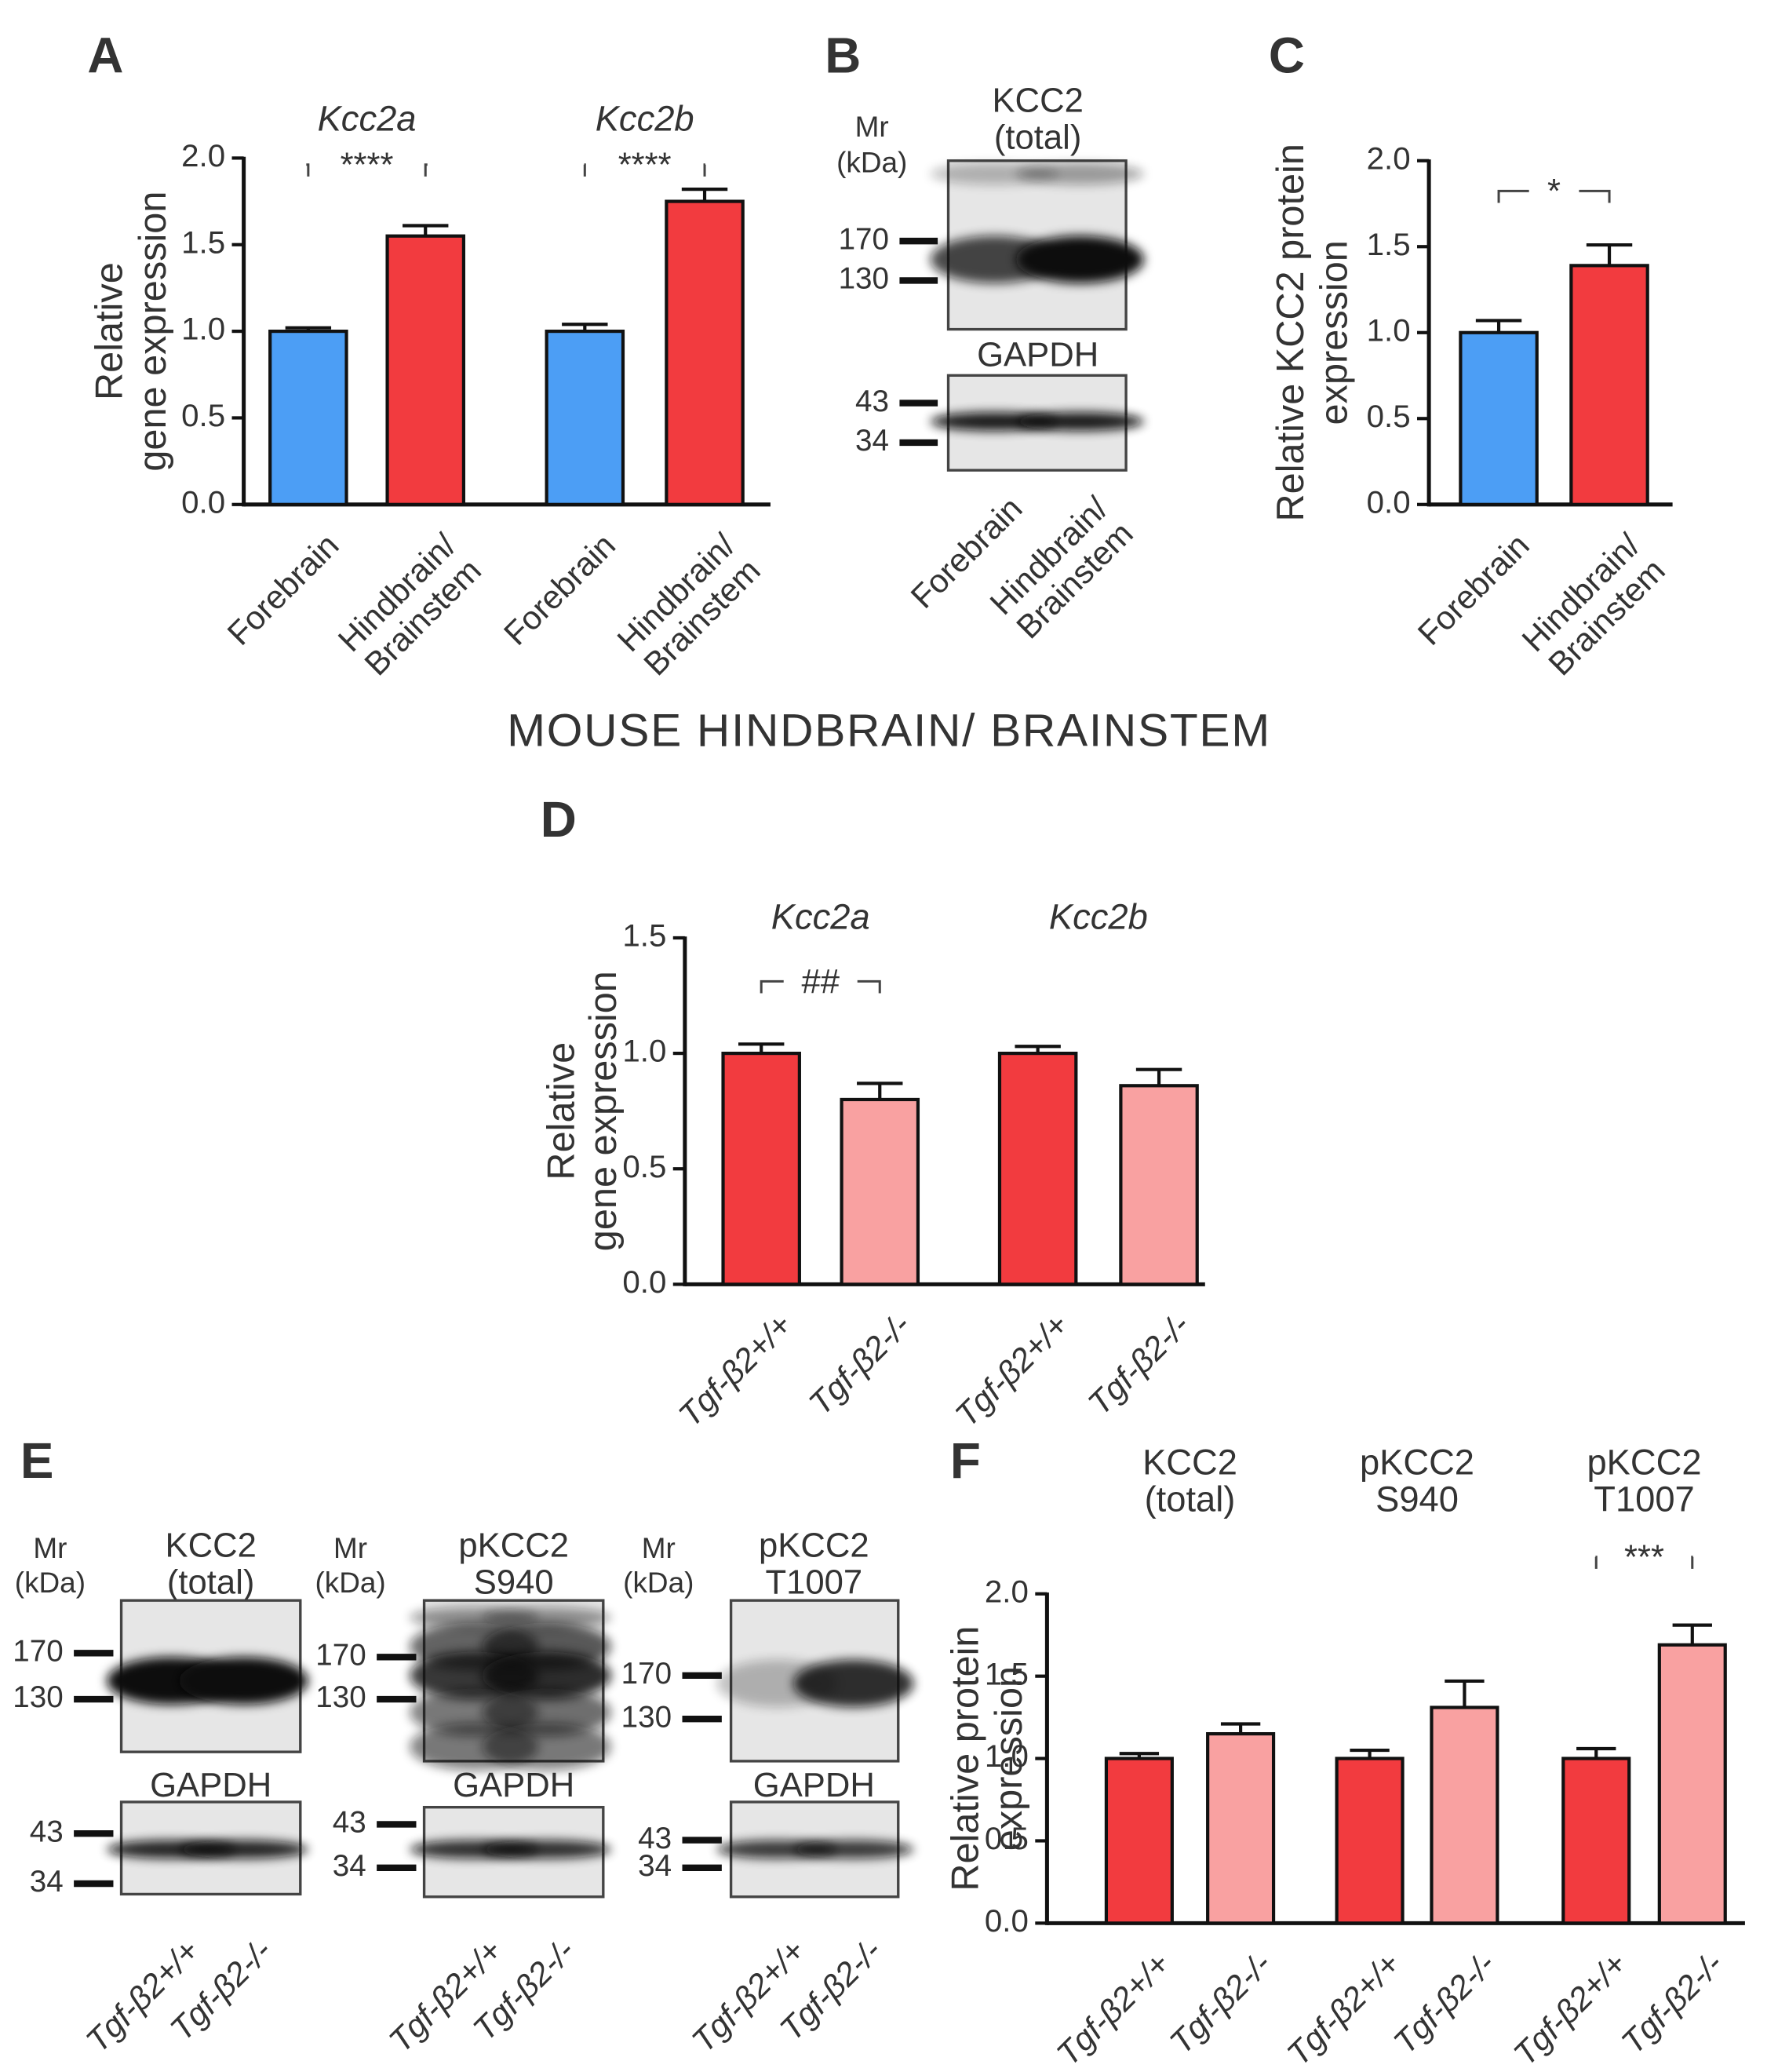 This screenshot has width=1778, height=2072. Describe the element at coordinates (872, 401) in the screenshot. I see `marker-label: 43` at that location.